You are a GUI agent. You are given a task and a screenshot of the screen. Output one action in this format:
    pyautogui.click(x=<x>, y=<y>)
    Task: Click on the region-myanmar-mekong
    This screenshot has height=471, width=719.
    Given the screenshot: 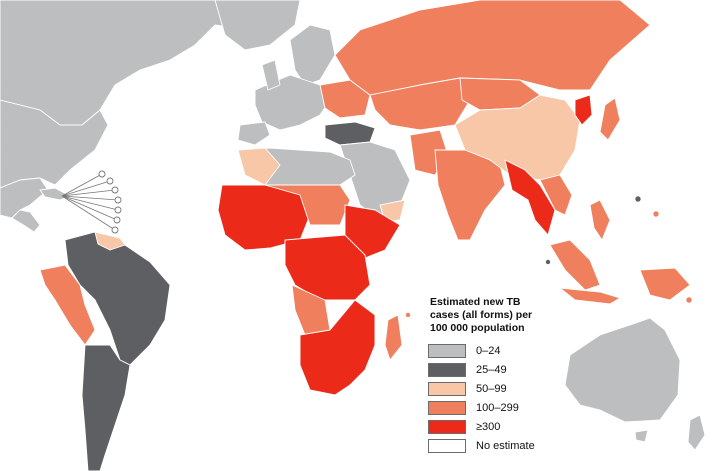 What is the action you would take?
    pyautogui.click(x=530, y=197)
    